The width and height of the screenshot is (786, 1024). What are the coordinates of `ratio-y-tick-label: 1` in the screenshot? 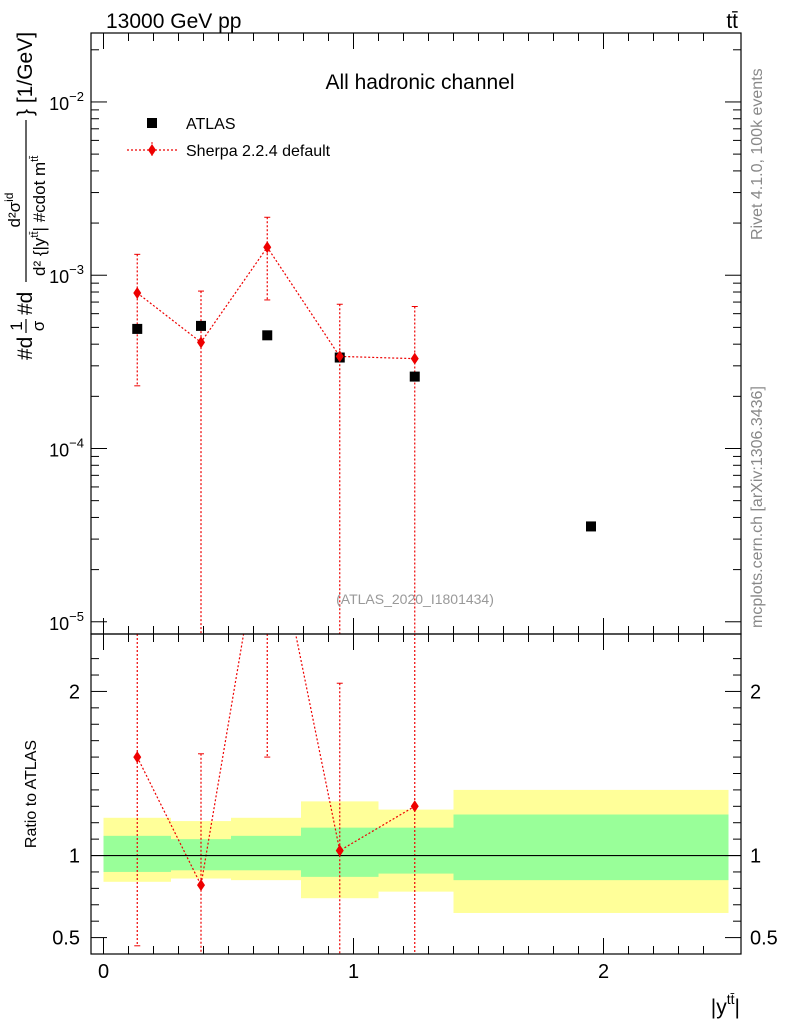 It's located at (74, 857).